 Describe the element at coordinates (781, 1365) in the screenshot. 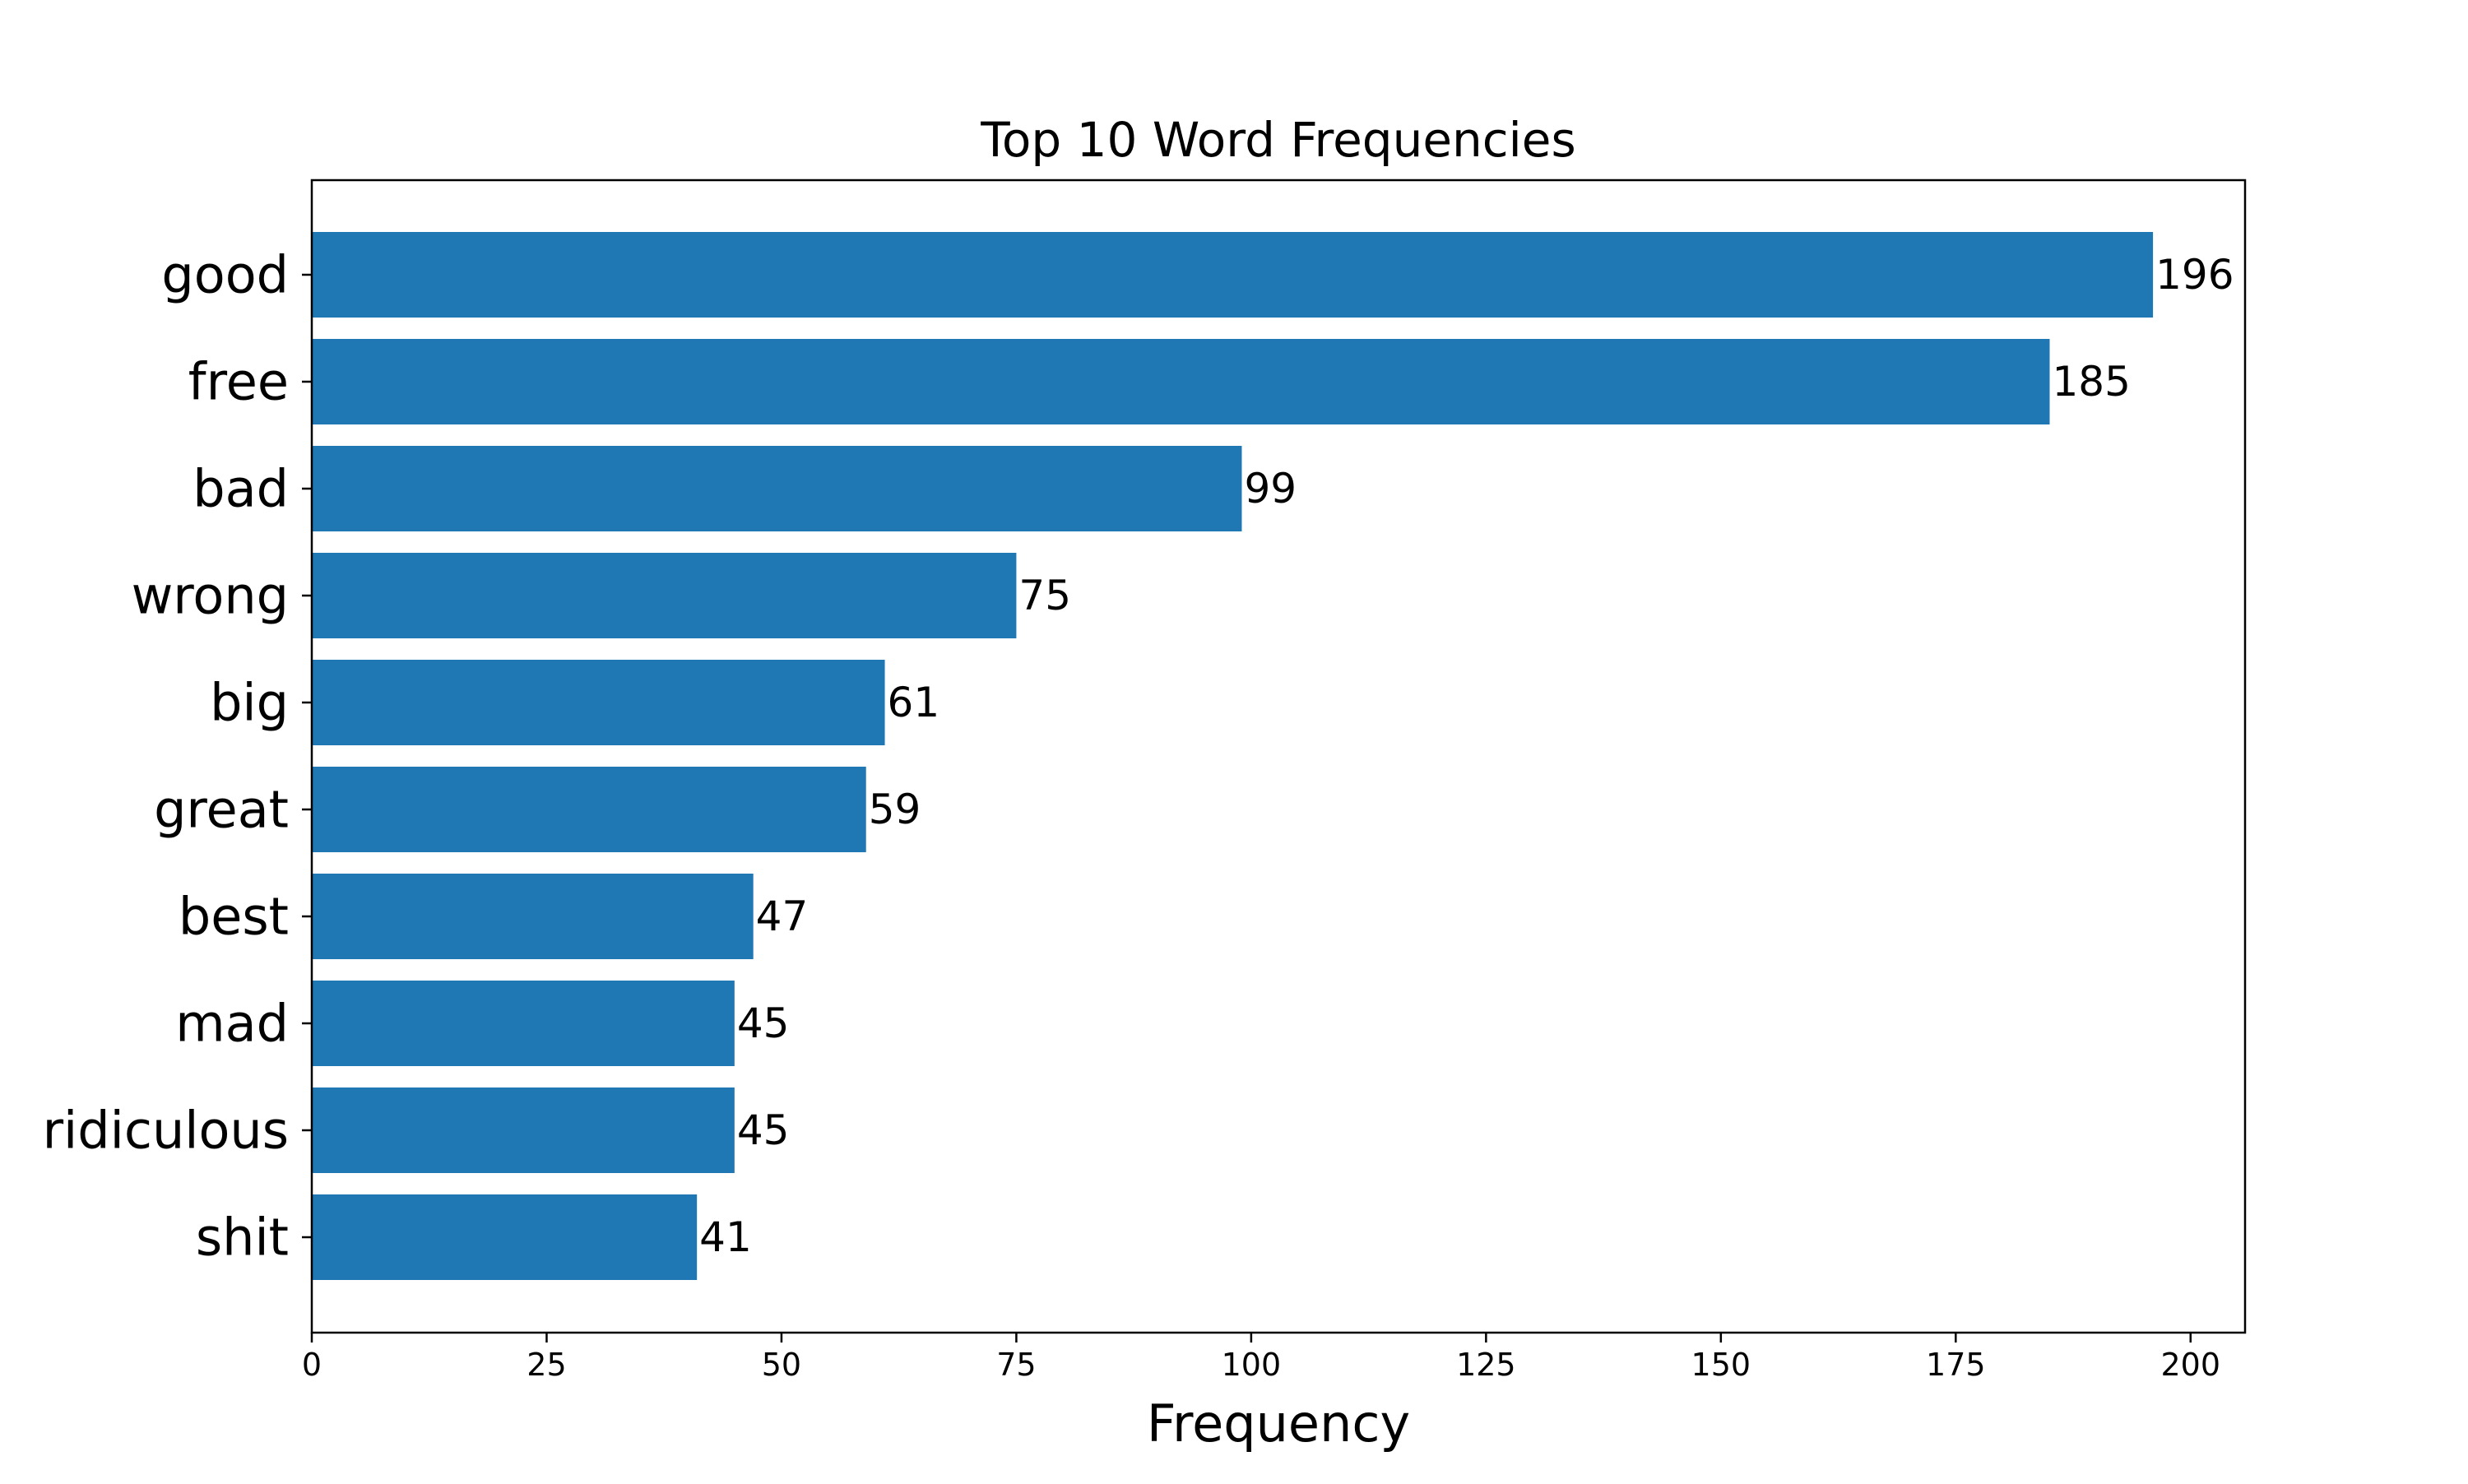

I see `x-tick-label: 50` at that location.